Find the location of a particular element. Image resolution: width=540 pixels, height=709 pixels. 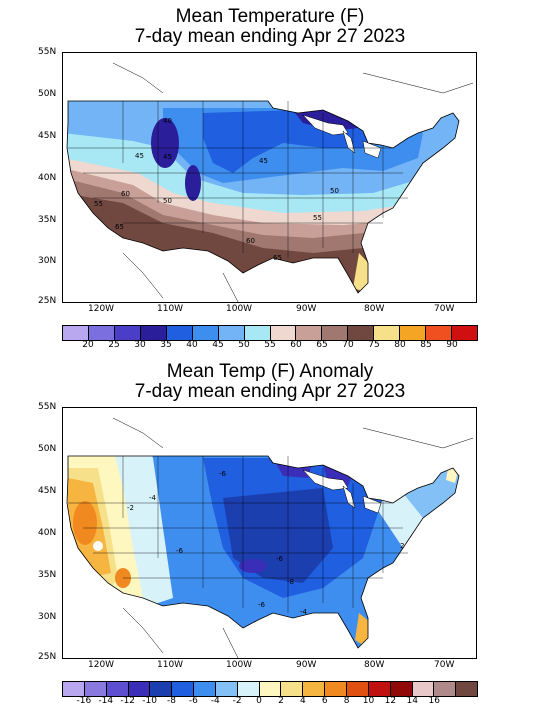

svg-text: -2 is located at coordinates (130, 508).